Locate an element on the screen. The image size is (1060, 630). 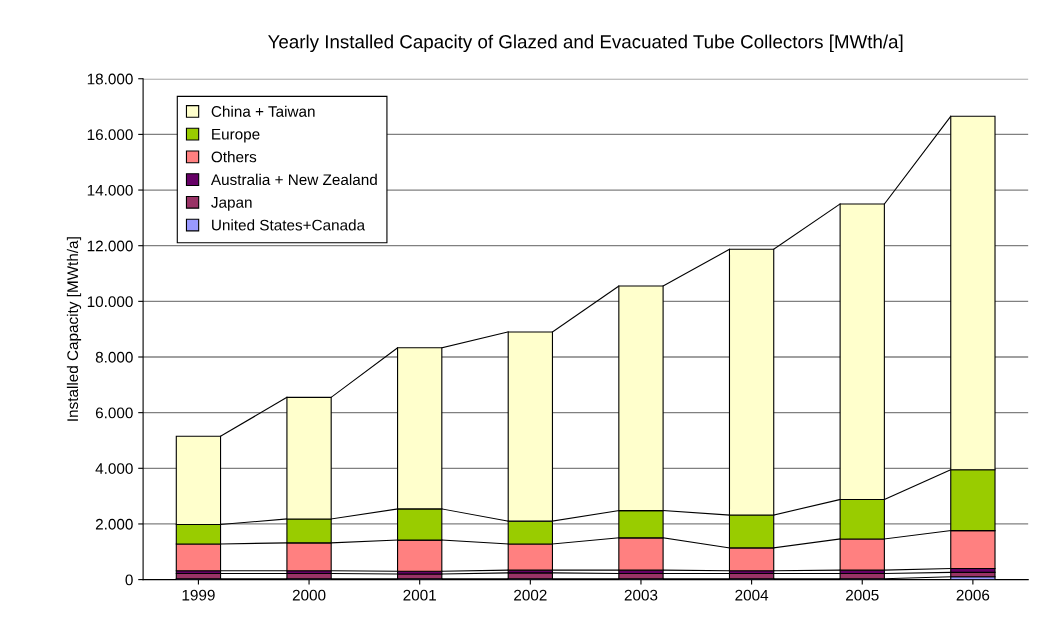
legend-label: China + Taiwan is located at coordinates (263, 111).